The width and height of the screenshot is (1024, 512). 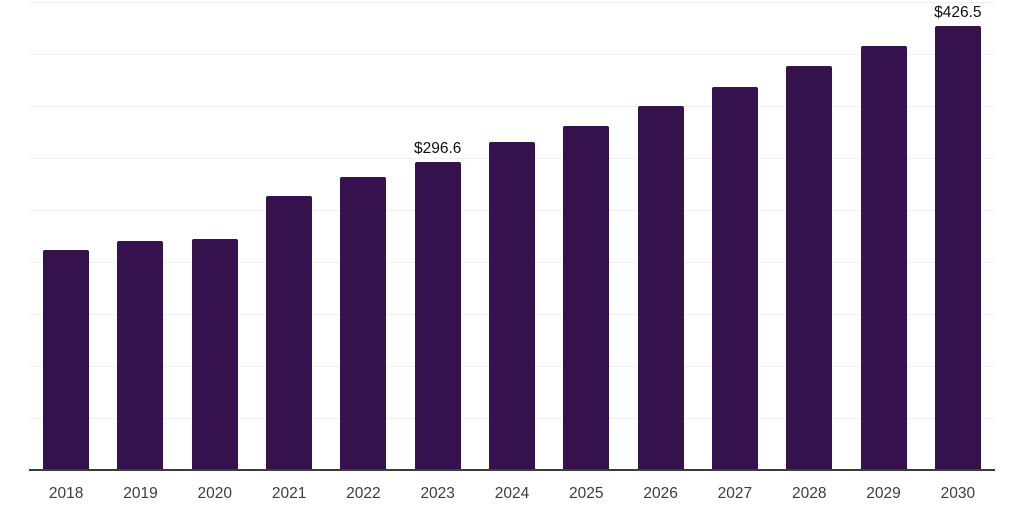 I want to click on bar-2030, so click(x=957, y=248).